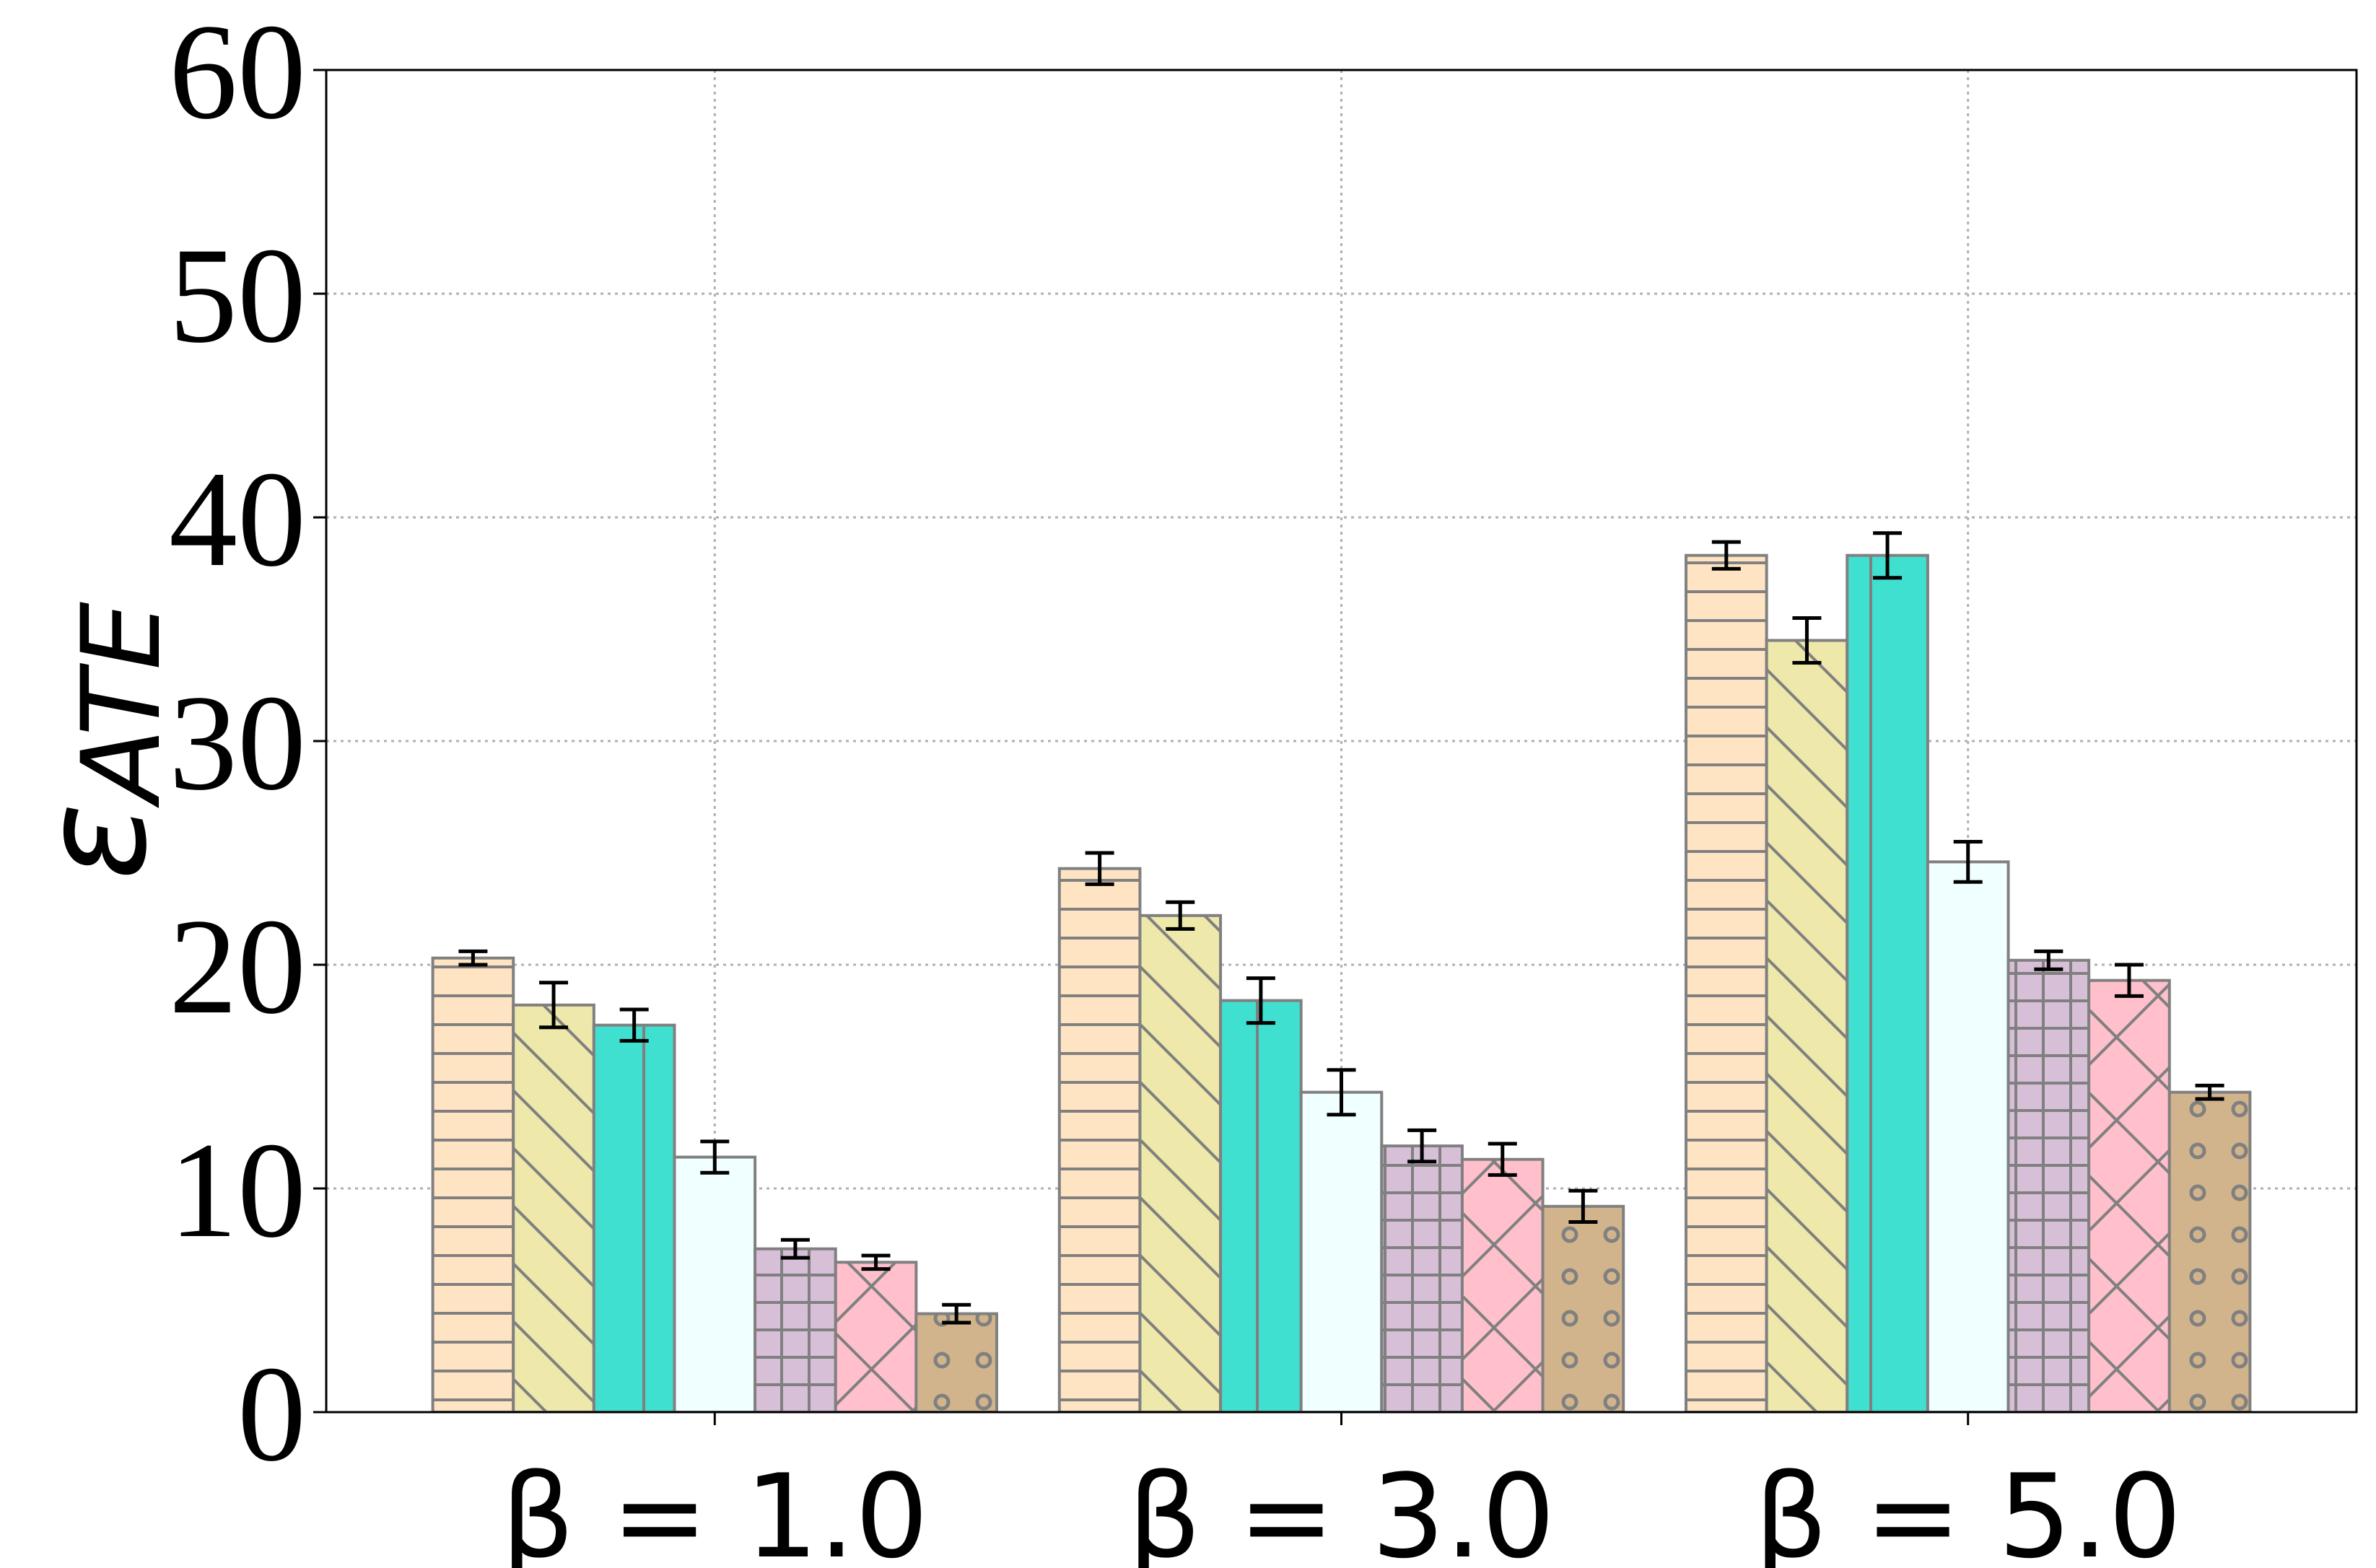 Image resolution: width=2376 pixels, height=1568 pixels. What do you see at coordinates (95, 841) in the screenshot?
I see `y-axis-label-symbol: ε` at bounding box center [95, 841].